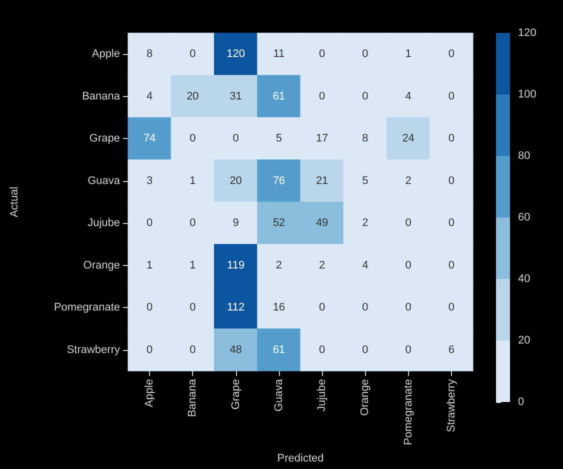  What do you see at coordinates (279, 54) in the screenshot?
I see `data-label: 11` at bounding box center [279, 54].